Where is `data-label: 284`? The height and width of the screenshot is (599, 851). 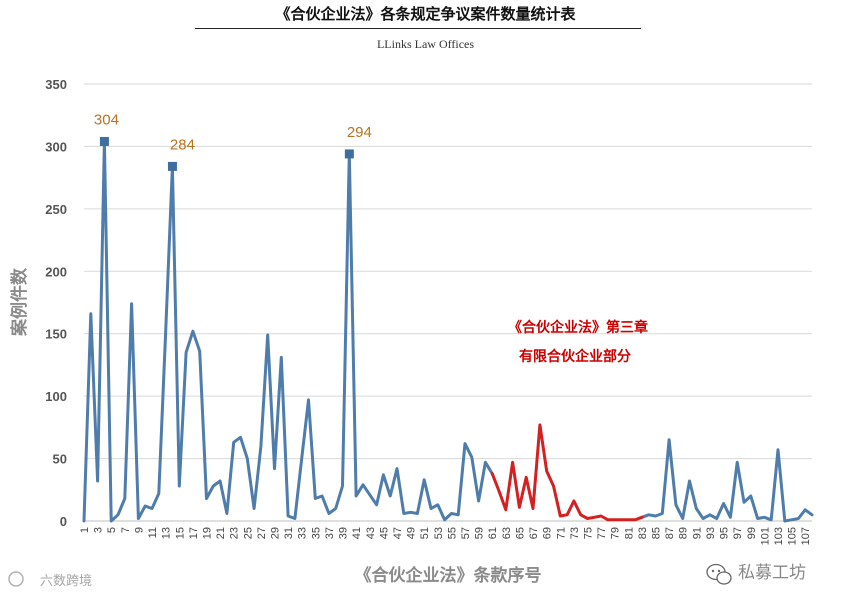 data-label: 284 is located at coordinates (182, 144).